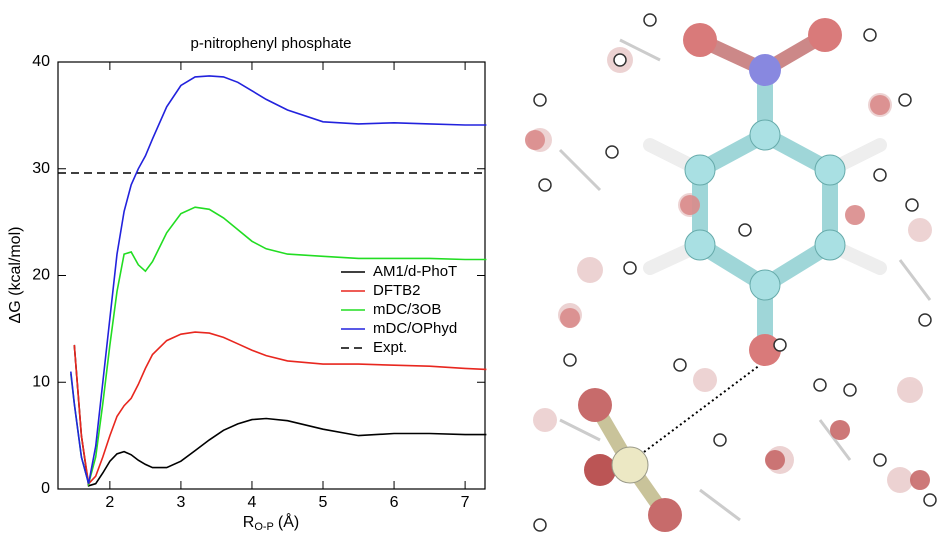 The width and height of the screenshot is (940, 538). Describe the element at coordinates (465, 502) in the screenshot. I see `x-tick-label: 7` at that location.